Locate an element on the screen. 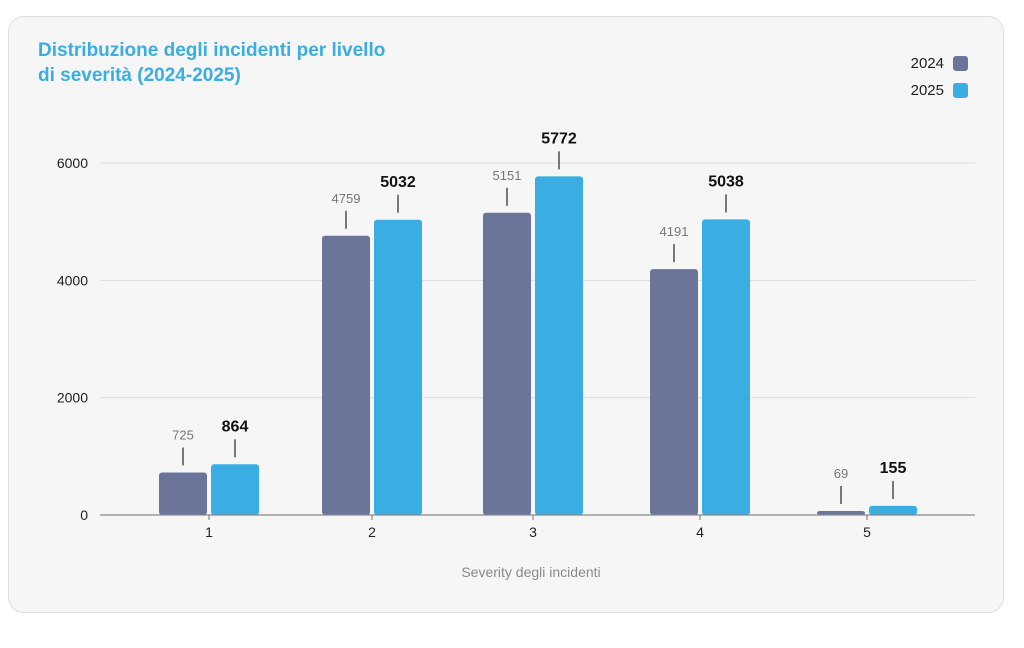 This screenshot has width=1024, height=648. data-label-2024-1: 725 is located at coordinates (183, 434).